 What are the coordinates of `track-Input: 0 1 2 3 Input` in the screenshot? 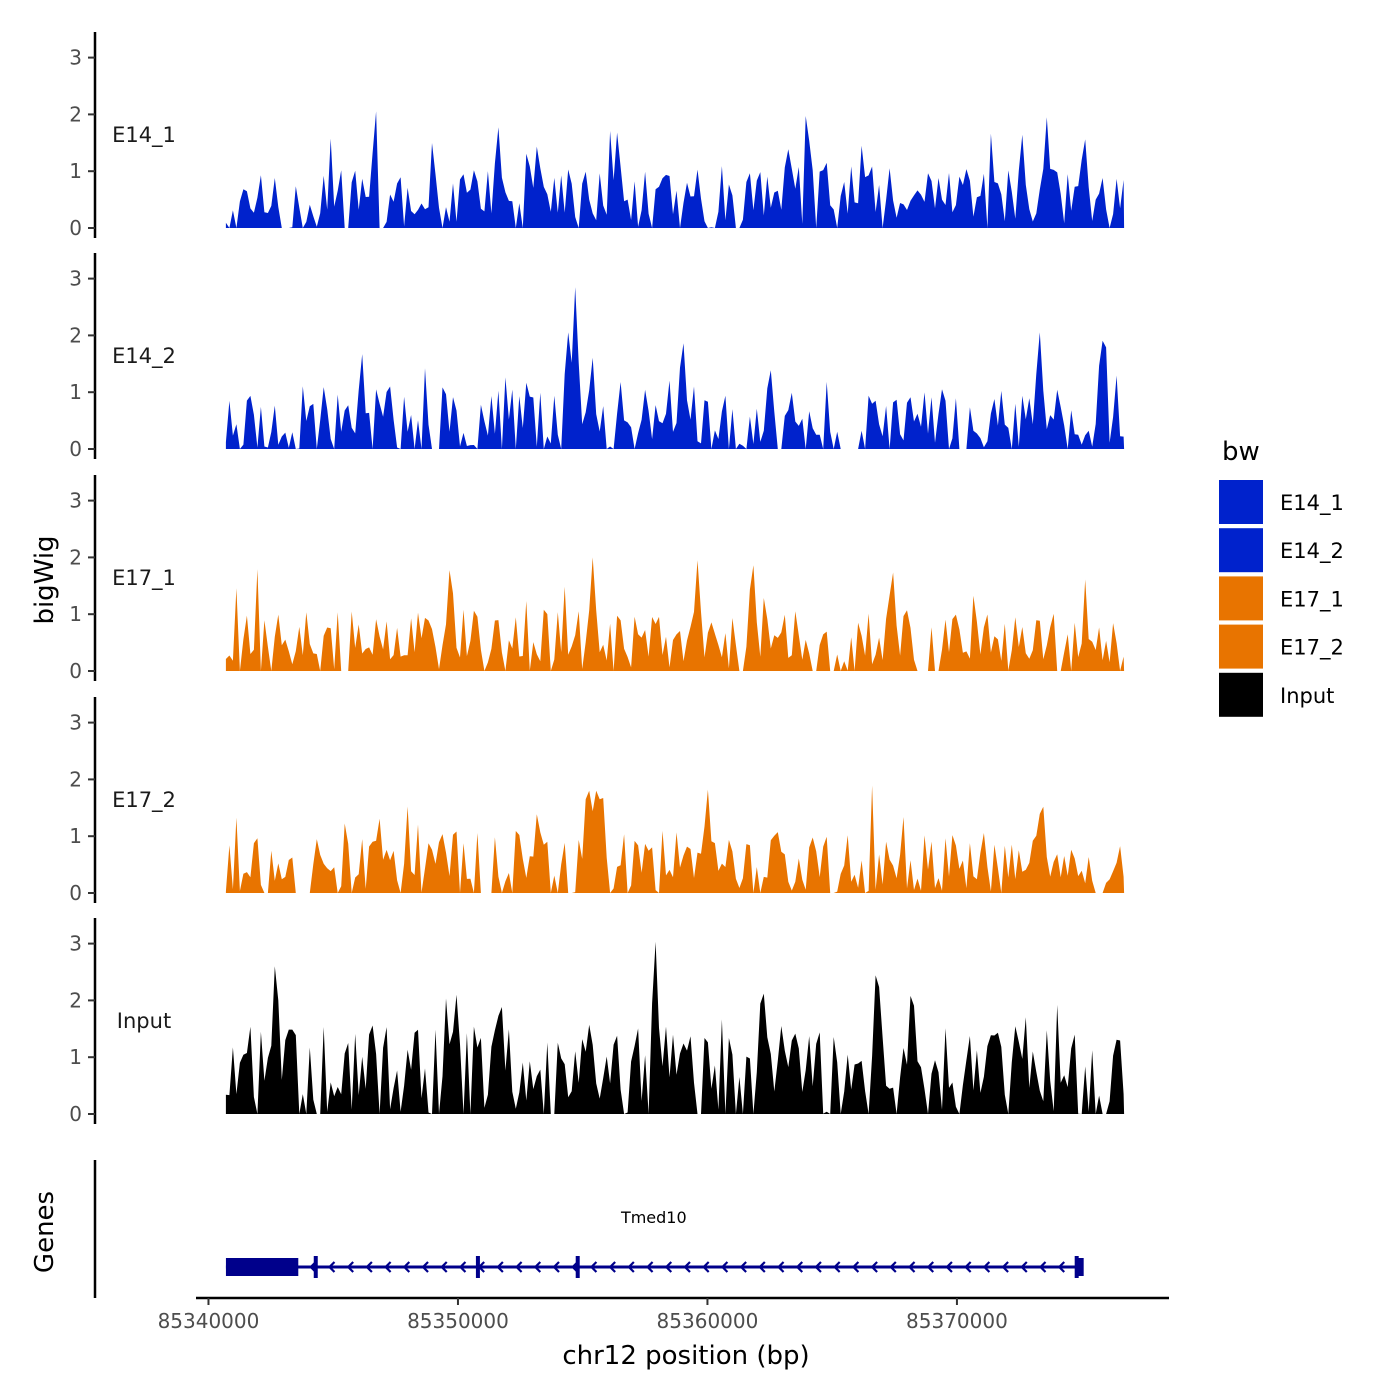 It's located at (597, 1022).